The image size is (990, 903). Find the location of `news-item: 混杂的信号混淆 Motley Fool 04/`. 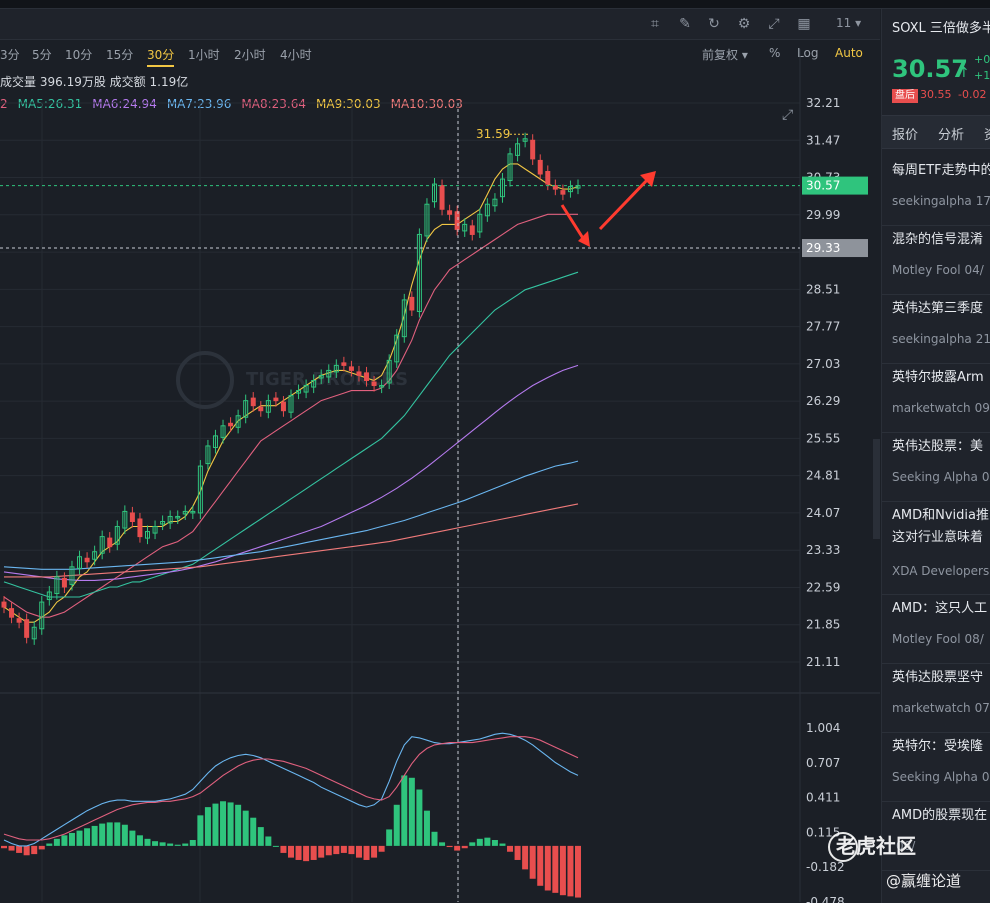

news-item: 混杂的信号混淆 Motley Fool 04/ is located at coordinates (936, 260).